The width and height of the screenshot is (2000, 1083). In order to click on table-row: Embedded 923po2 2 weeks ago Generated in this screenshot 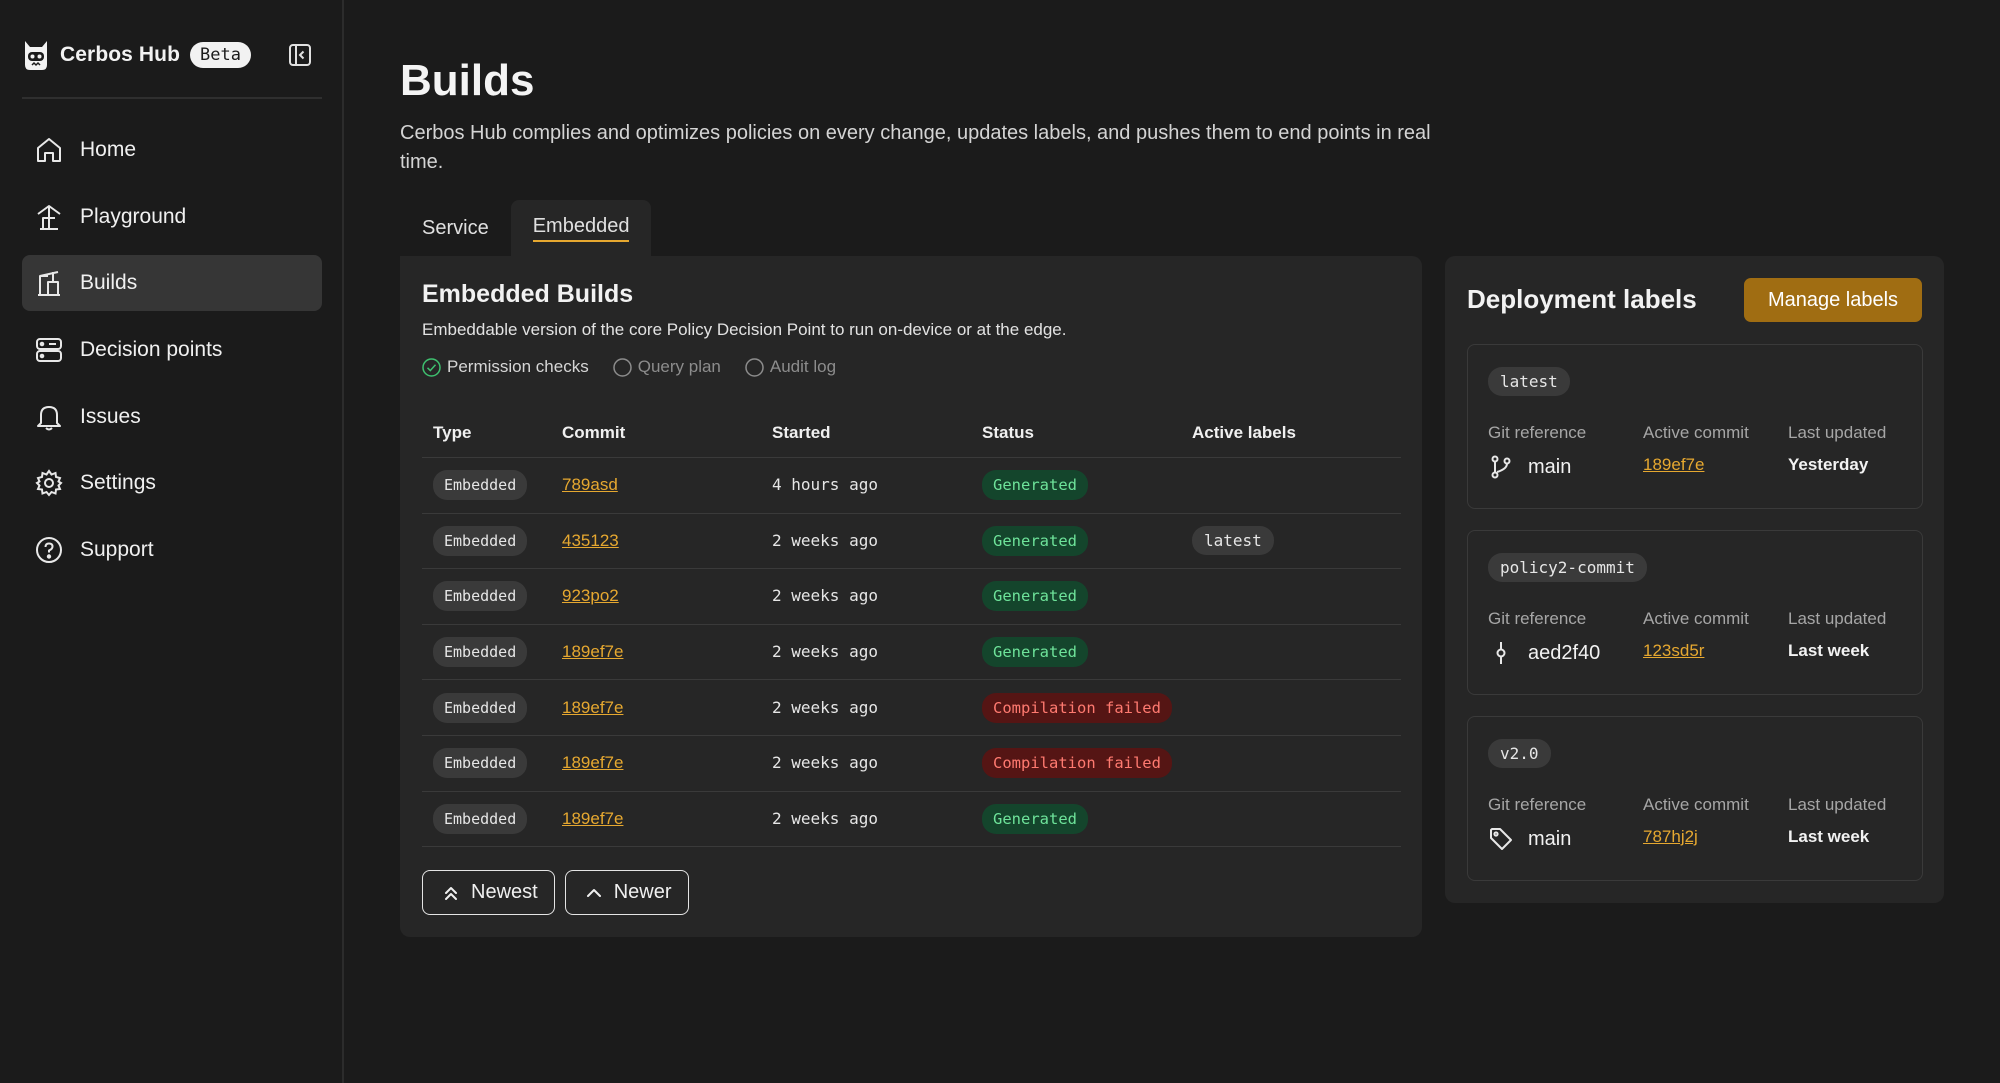, I will do `click(911, 597)`.